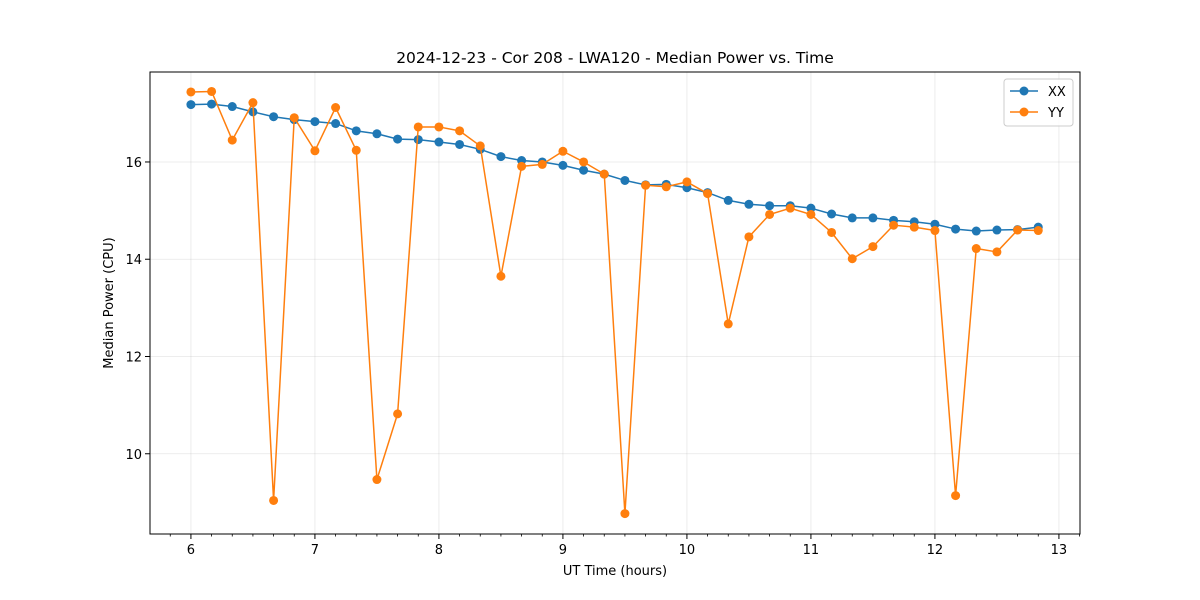 This screenshot has height=600, width=1200. I want to click on legend-marker-yy, so click(1024, 112).